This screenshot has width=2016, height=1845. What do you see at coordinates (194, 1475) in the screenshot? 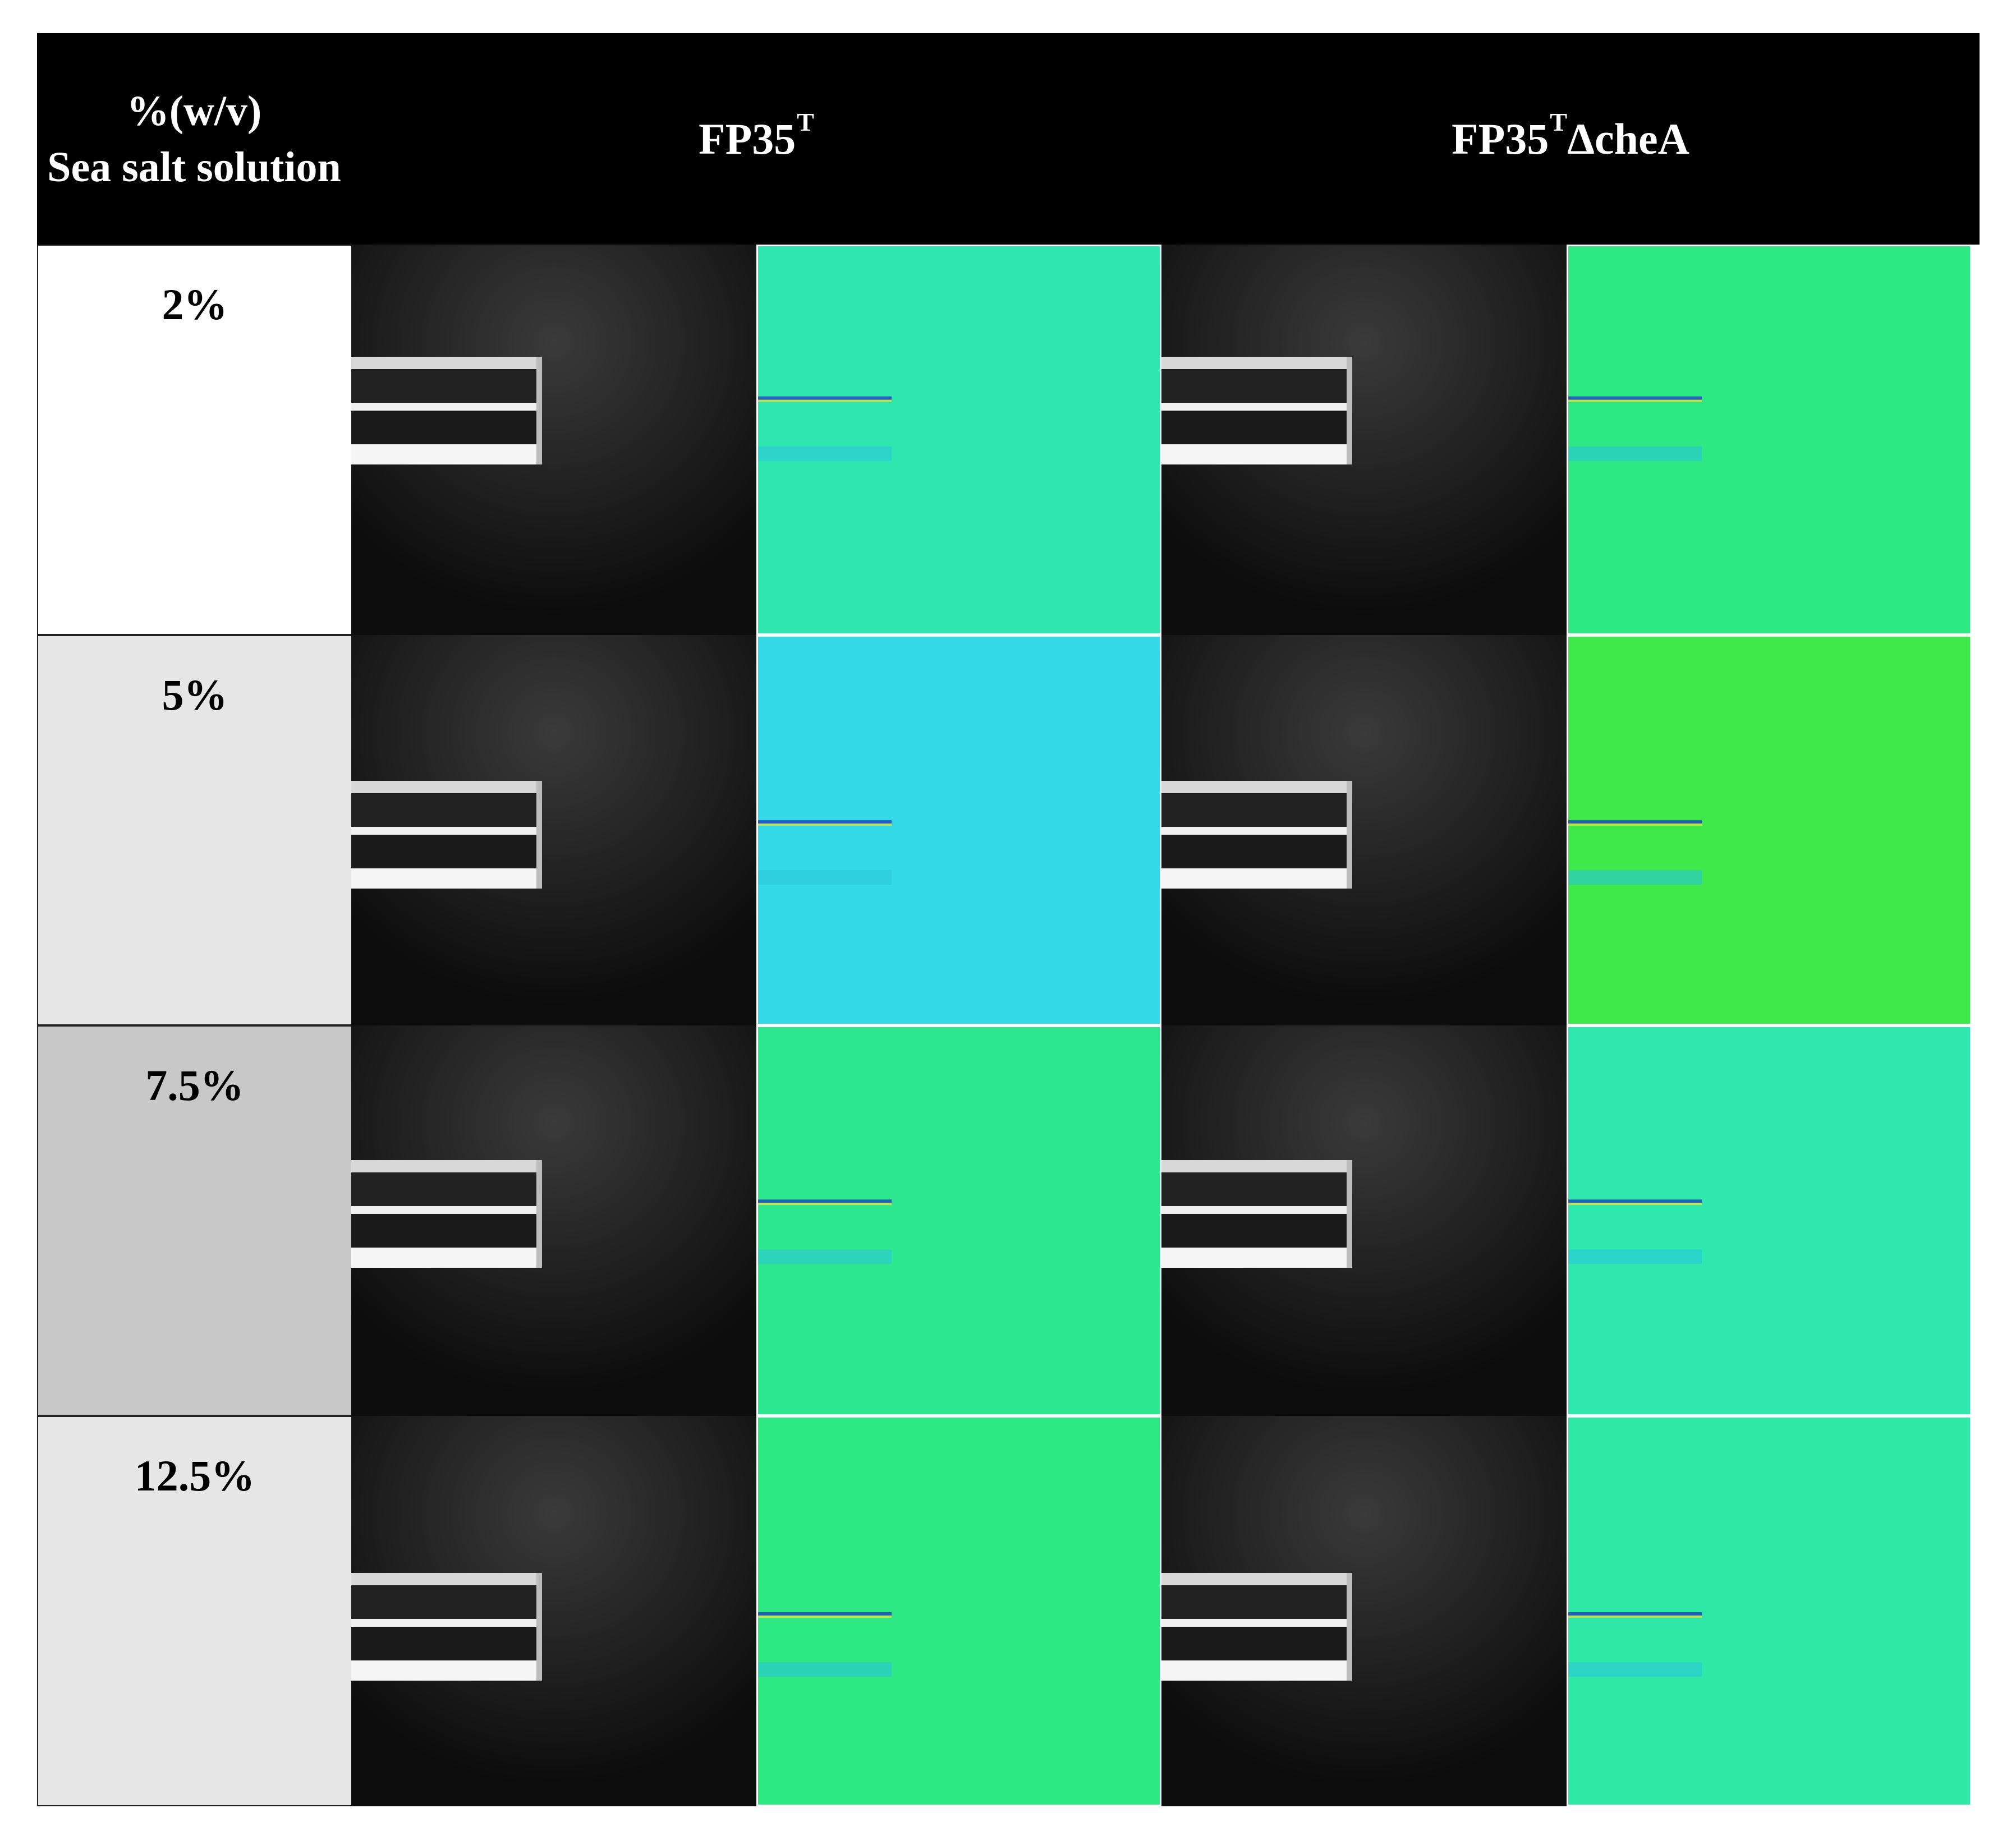
I see `concentration-label: 12.5%` at bounding box center [194, 1475].